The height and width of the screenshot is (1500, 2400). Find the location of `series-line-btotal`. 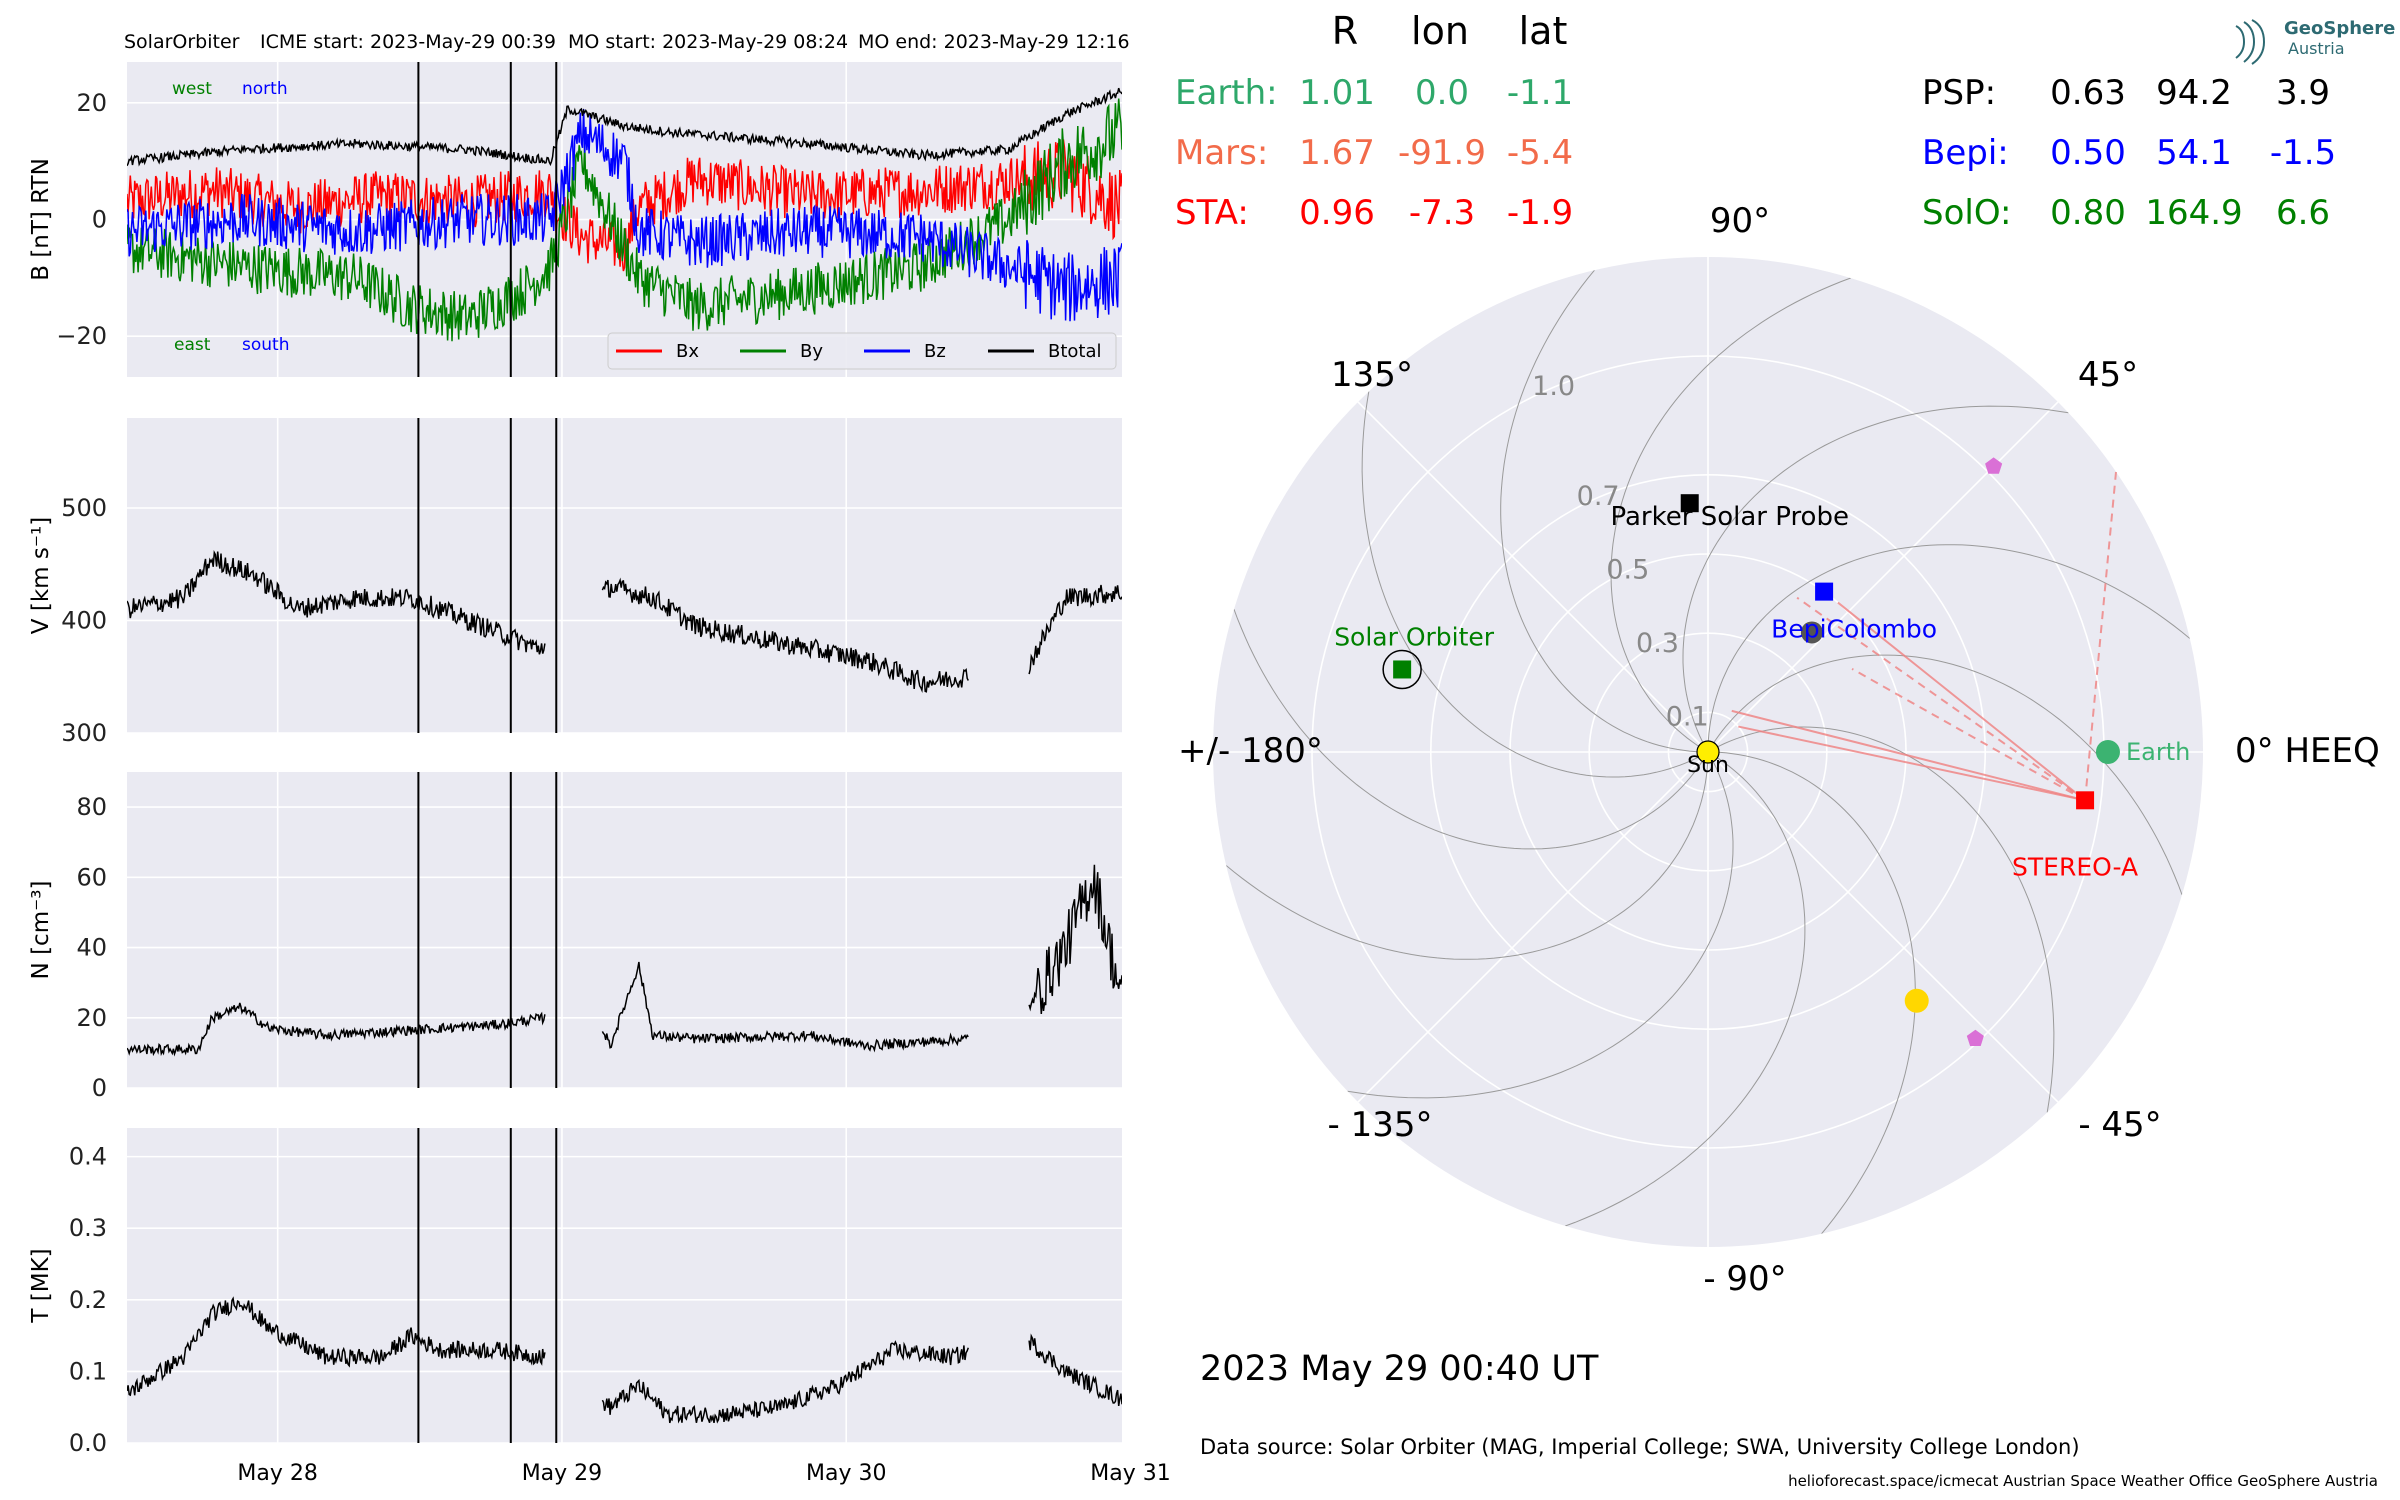

series-line-btotal is located at coordinates (624, 127).